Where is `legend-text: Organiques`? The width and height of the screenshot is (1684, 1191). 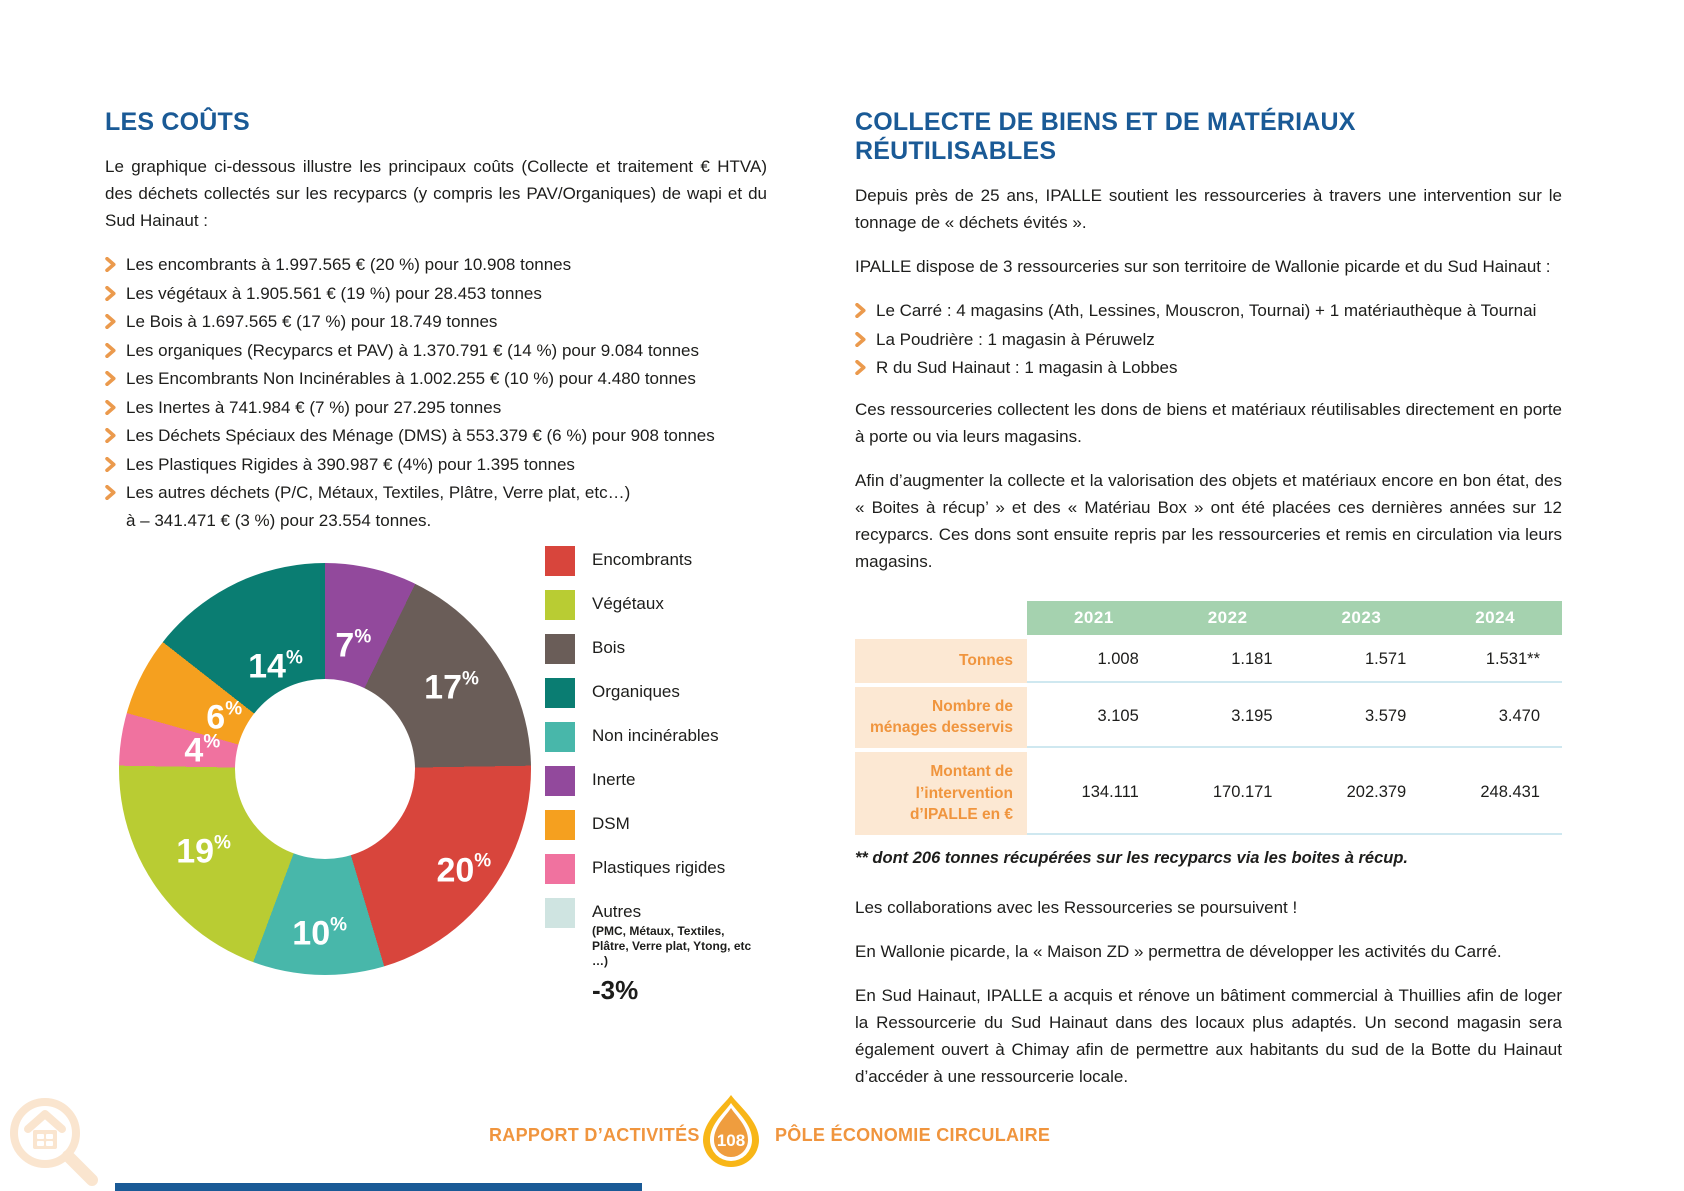
legend-text: Organiques is located at coordinates (636, 690).